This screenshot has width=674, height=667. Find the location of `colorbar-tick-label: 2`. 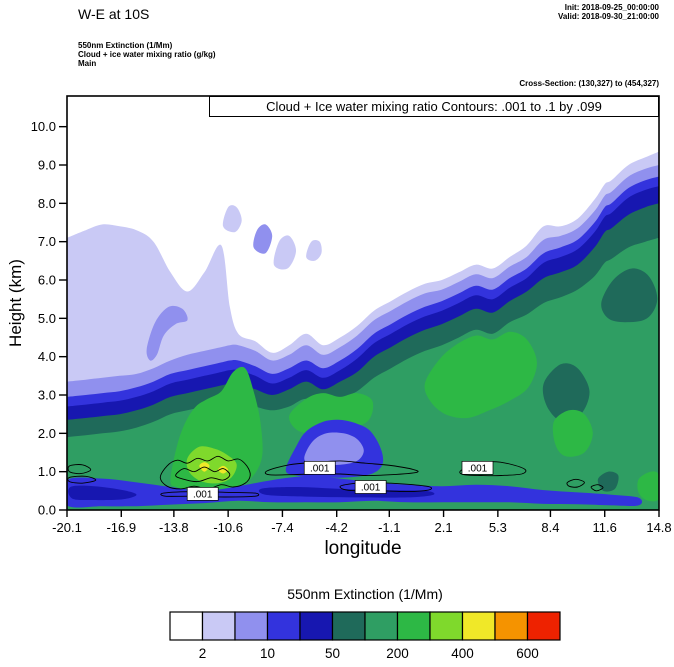

colorbar-tick-label: 2 is located at coordinates (203, 653).